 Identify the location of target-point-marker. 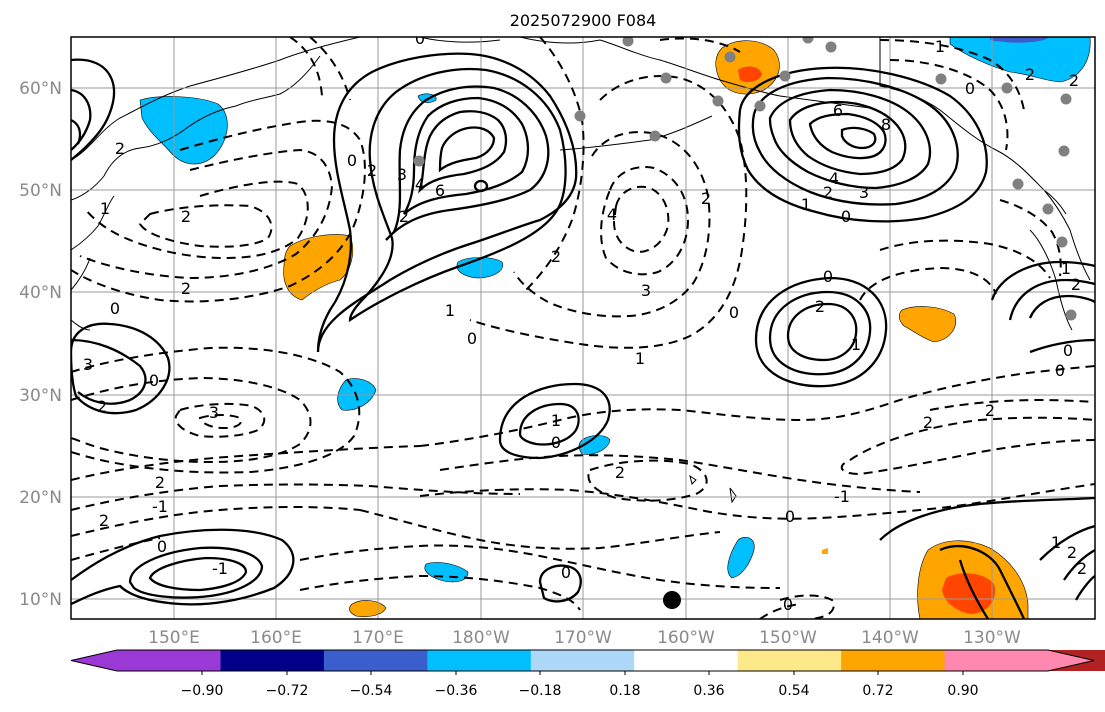
(672, 600).